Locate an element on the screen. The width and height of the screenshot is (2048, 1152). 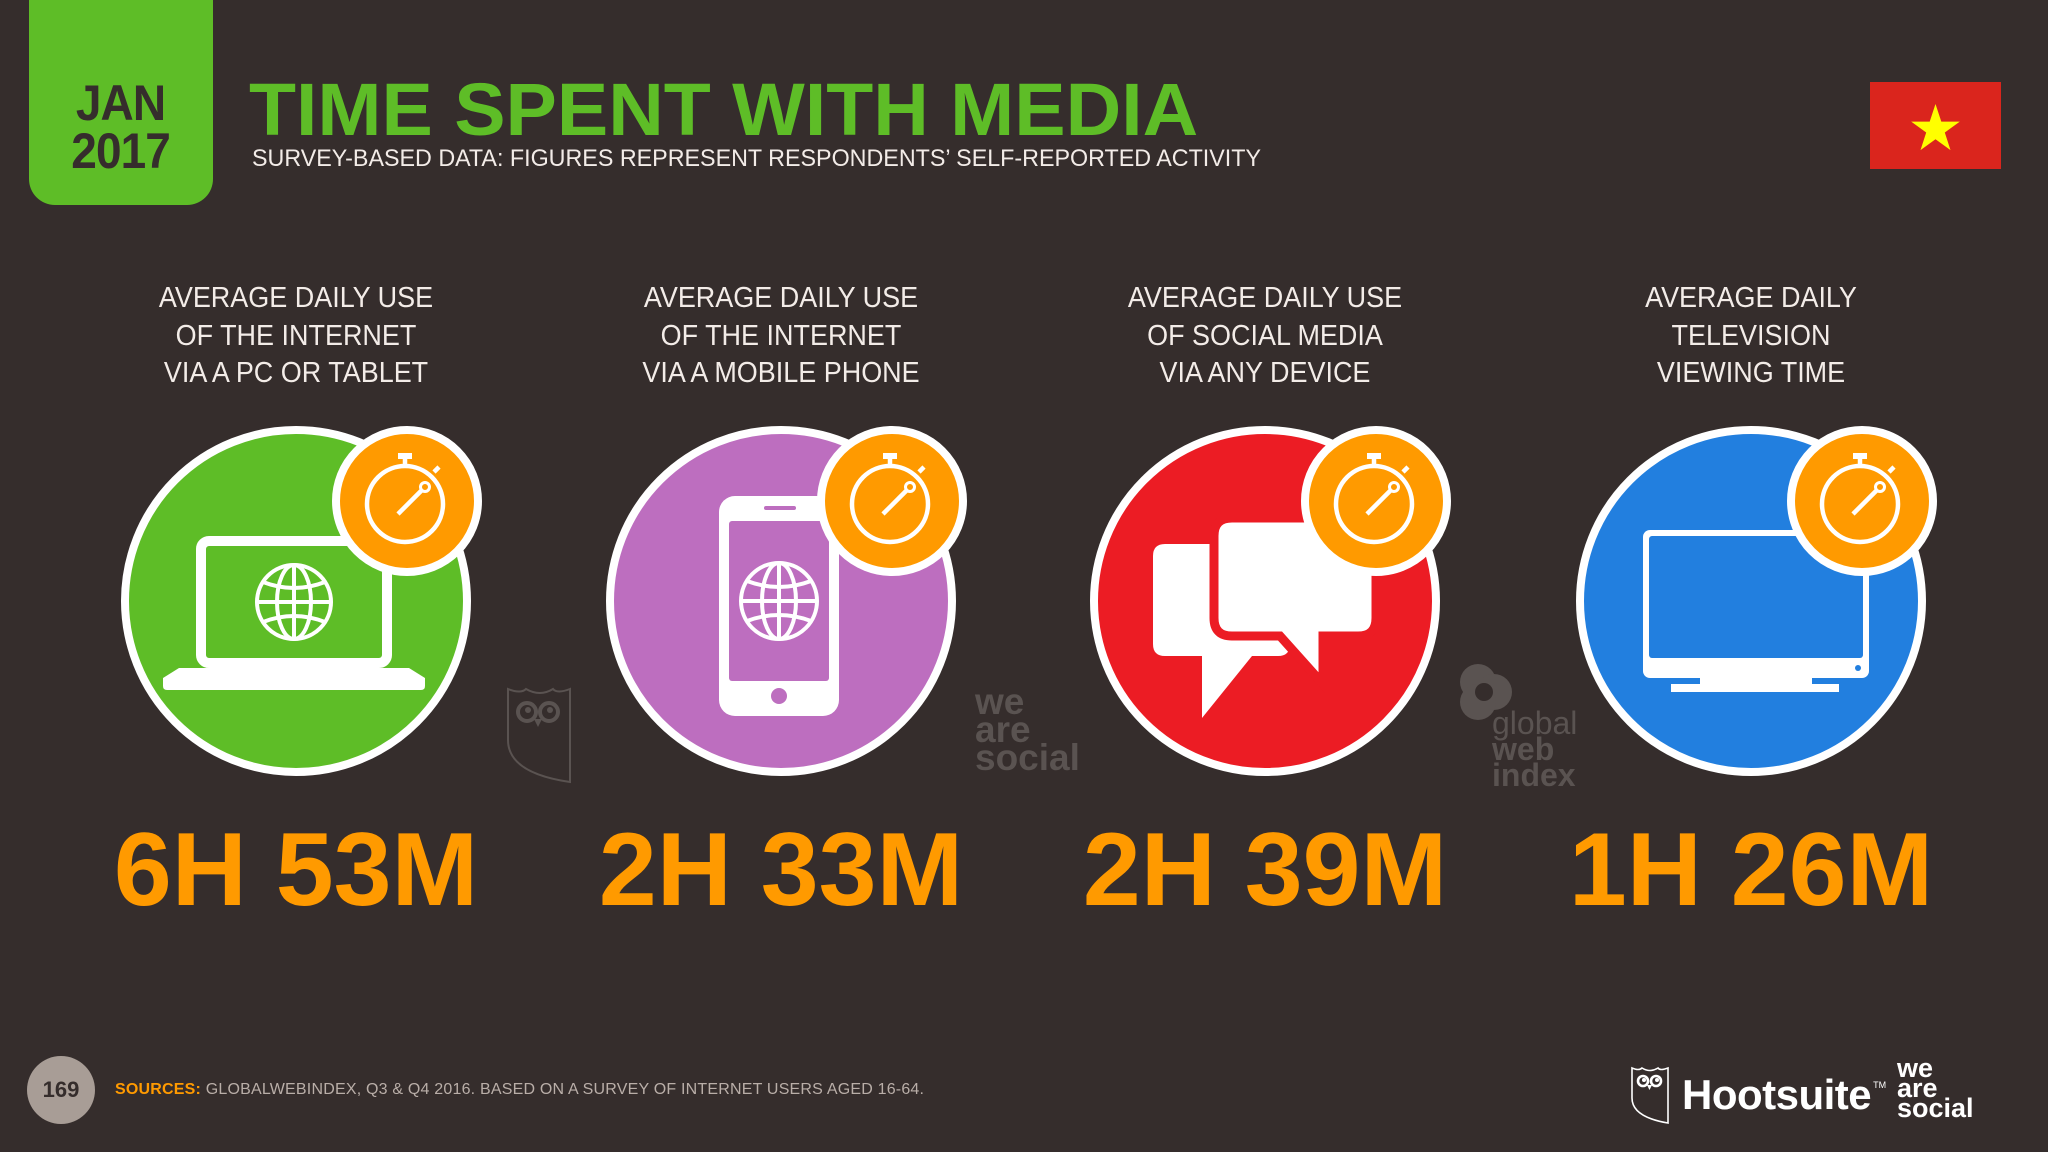
hootsuite-wordmark: Hootsuite is located at coordinates (1777, 1094).